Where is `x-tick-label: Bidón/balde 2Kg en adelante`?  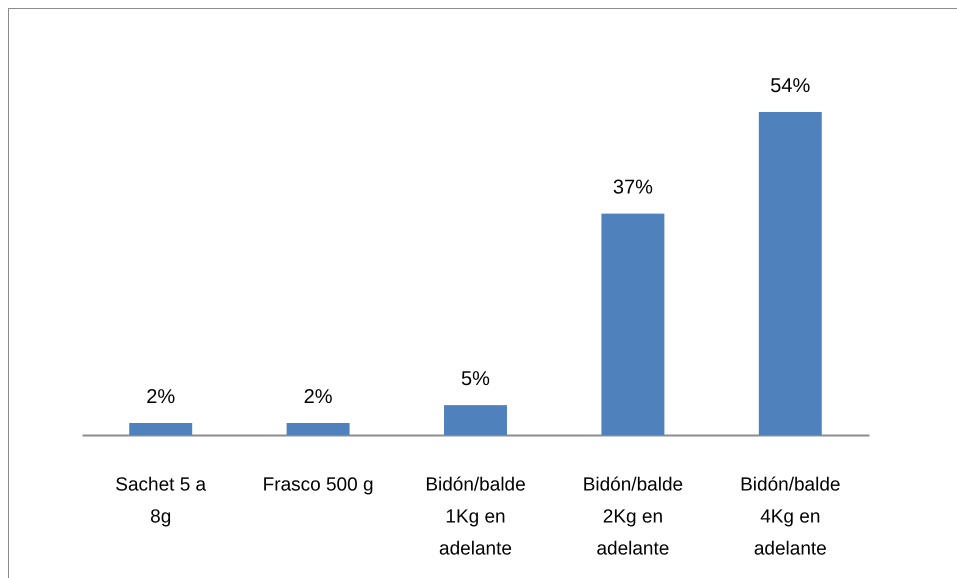 x-tick-label: Bidón/balde 2Kg en adelante is located at coordinates (633, 517).